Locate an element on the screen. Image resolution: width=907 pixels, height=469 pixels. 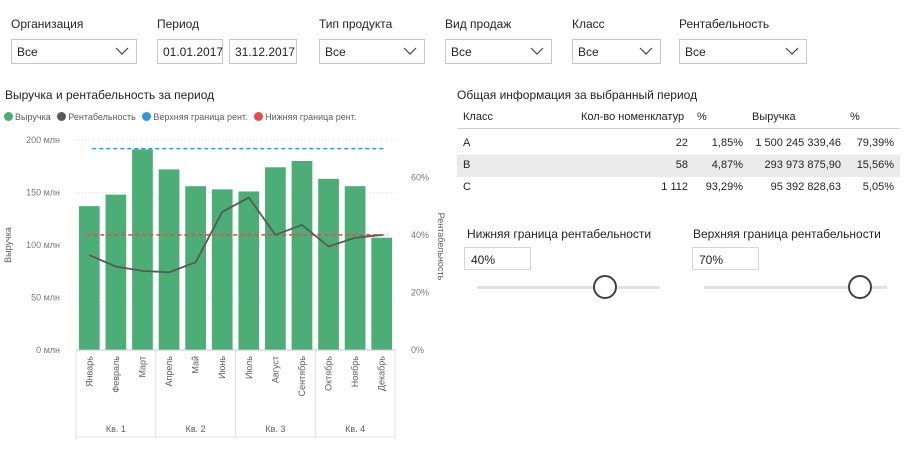
product-type-dropdown: Все is located at coordinates (372, 51).